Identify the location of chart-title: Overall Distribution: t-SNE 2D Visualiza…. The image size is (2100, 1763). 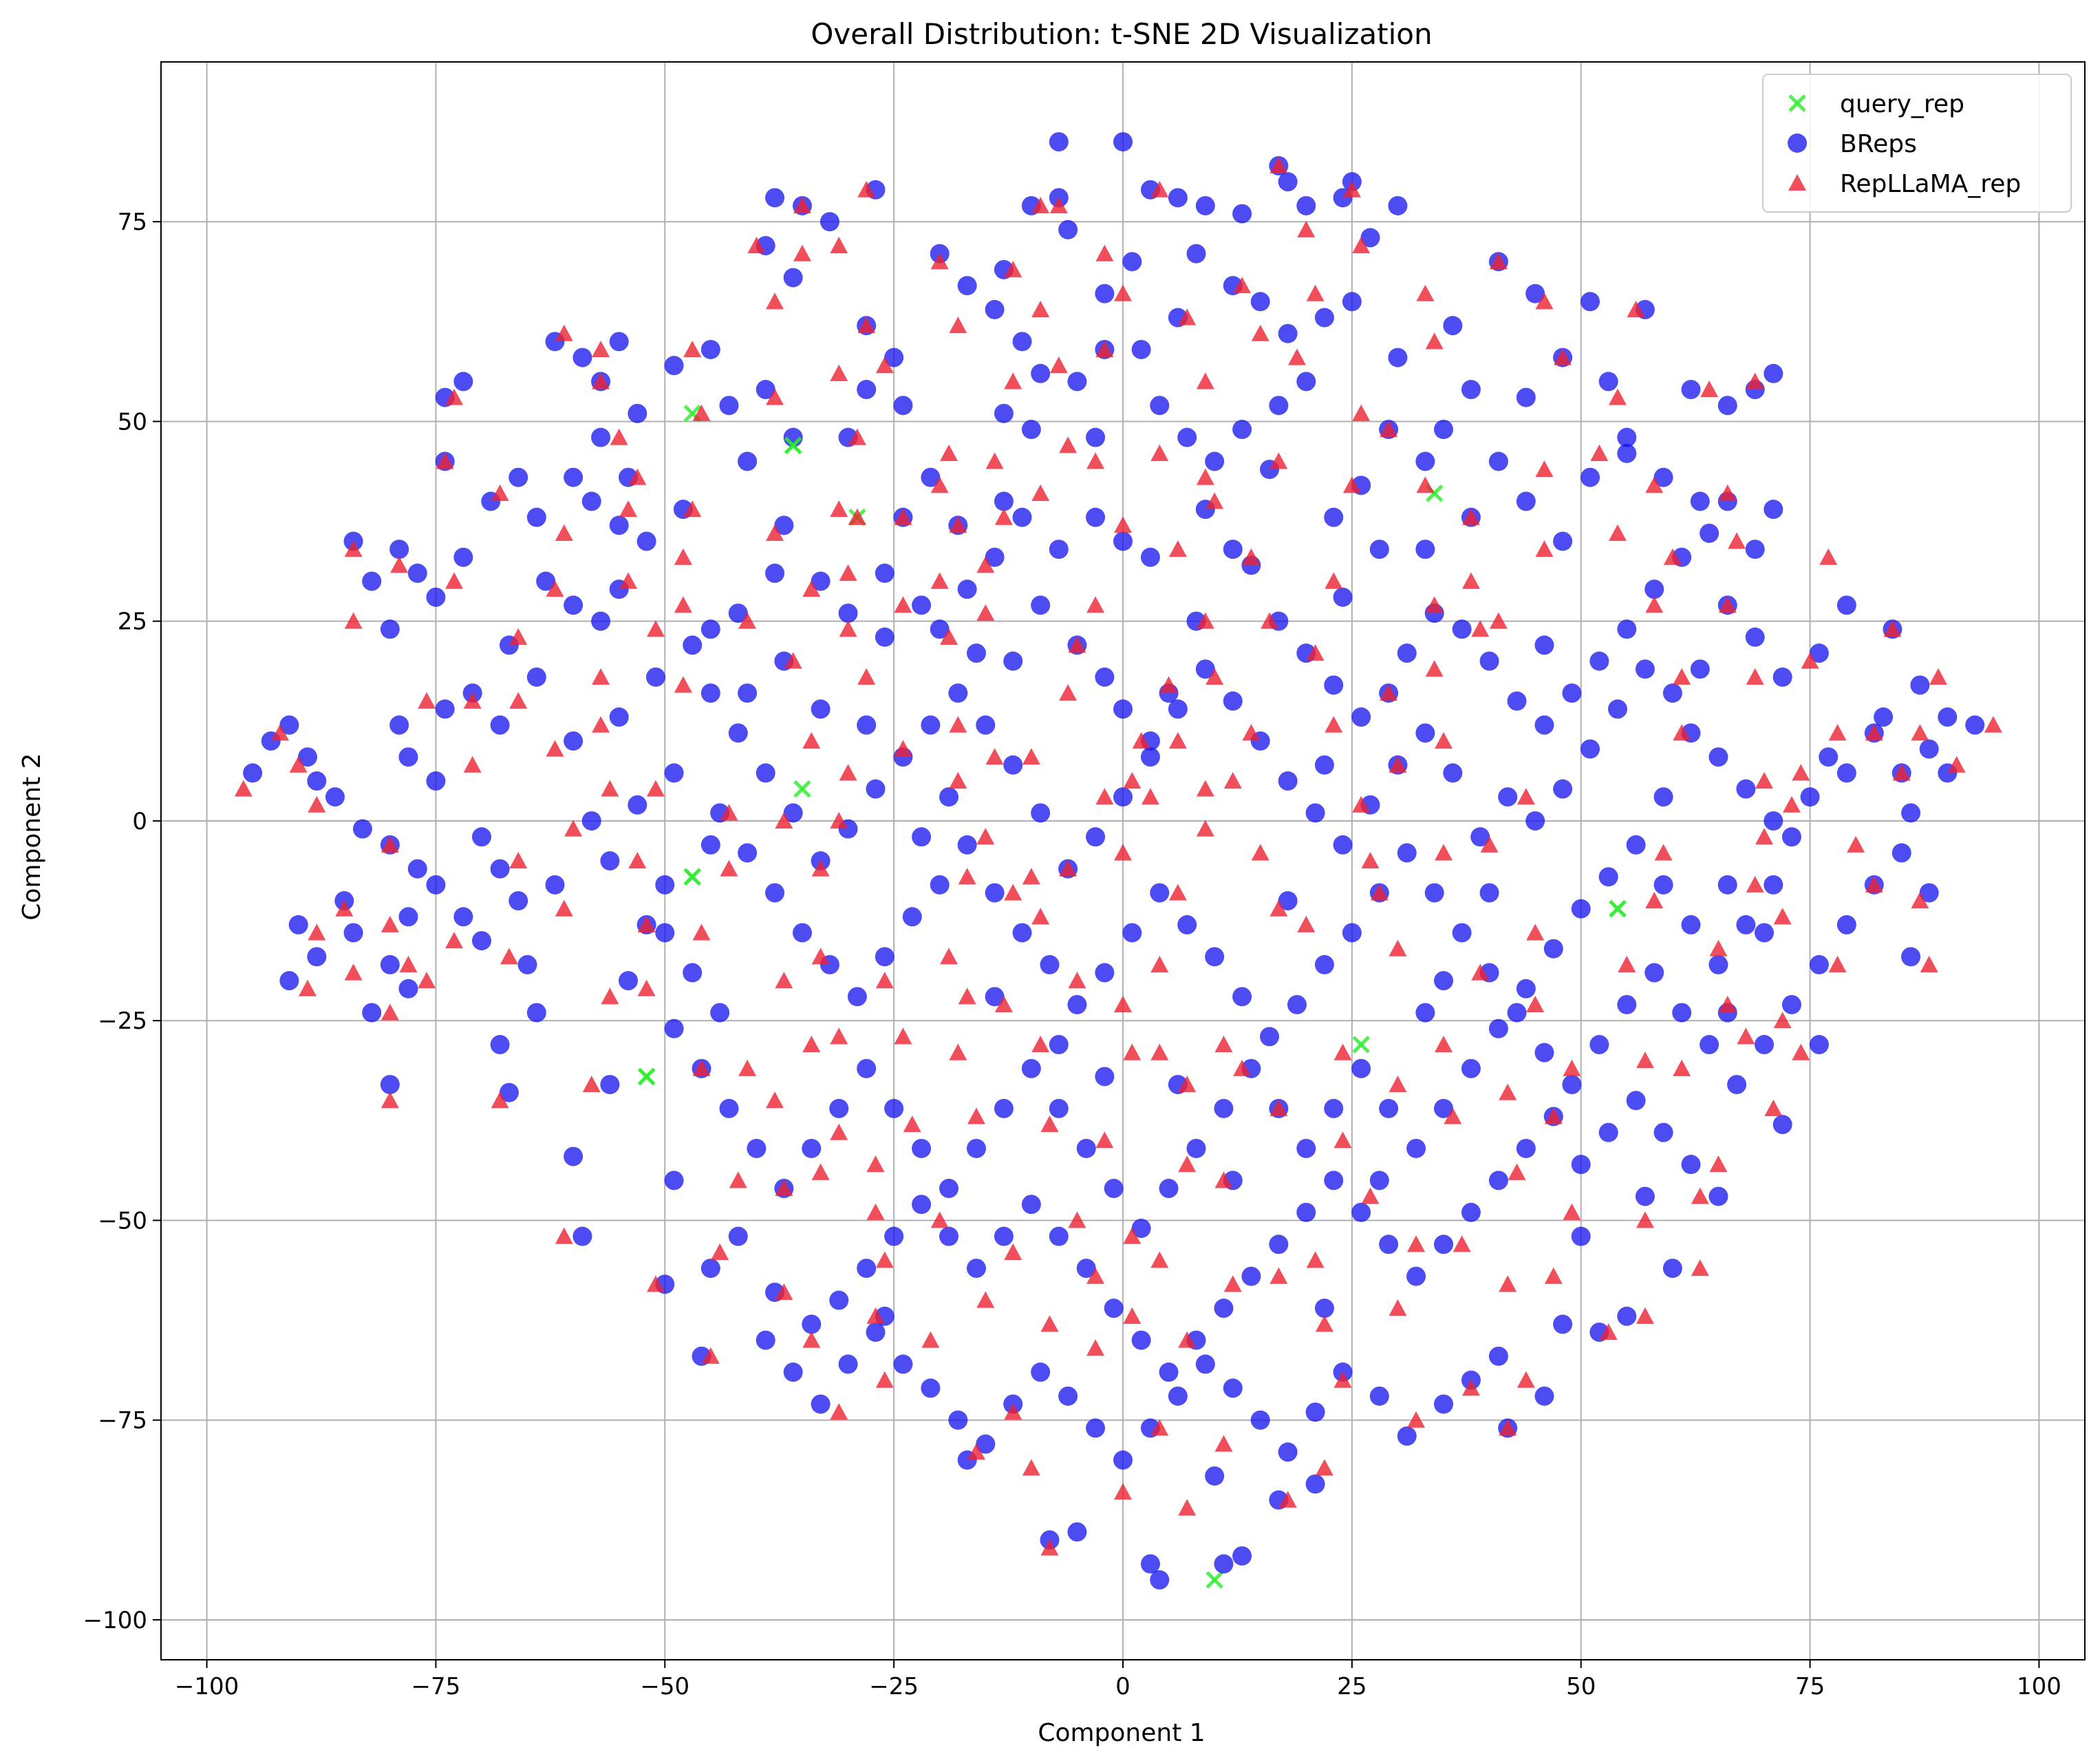
(1121, 34).